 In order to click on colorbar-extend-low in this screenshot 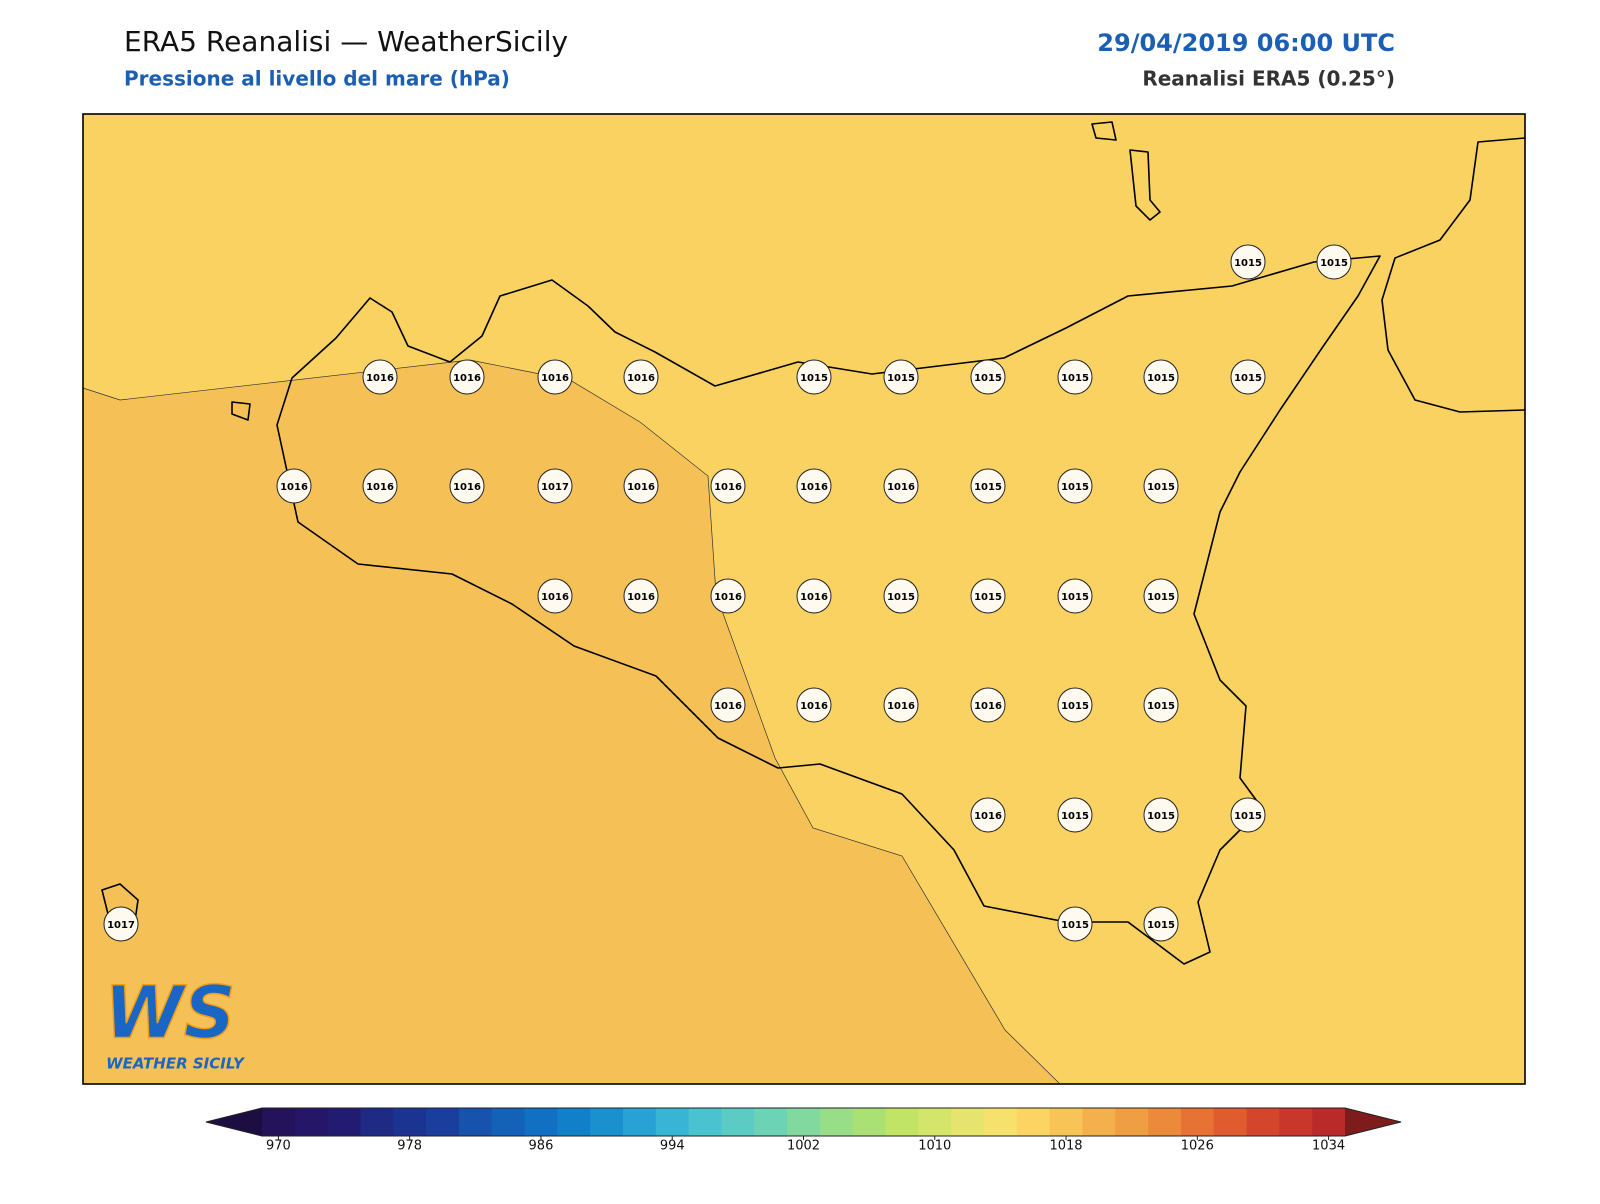, I will do `click(234, 1122)`.